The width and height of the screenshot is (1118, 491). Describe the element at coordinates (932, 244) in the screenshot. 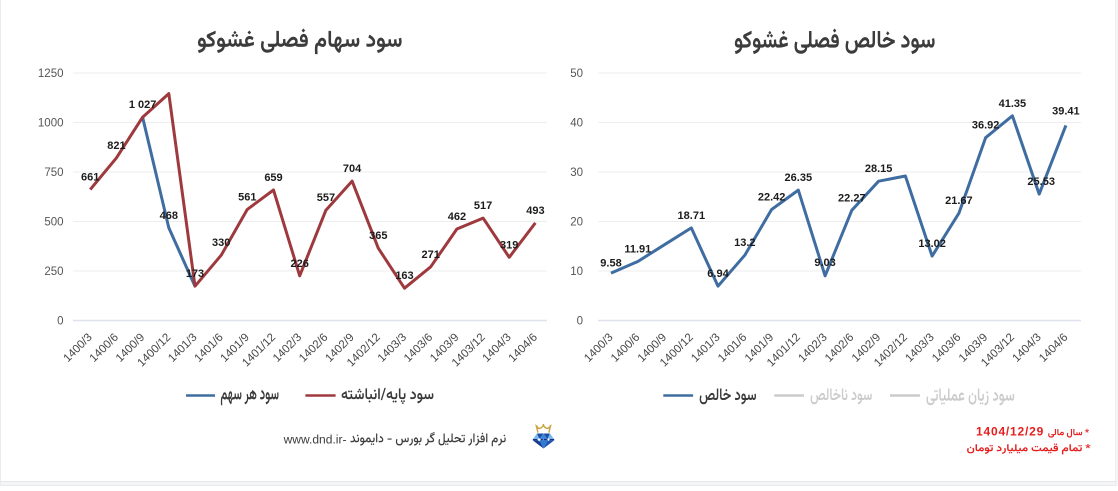

I see `svg-text: 13.02` at that location.